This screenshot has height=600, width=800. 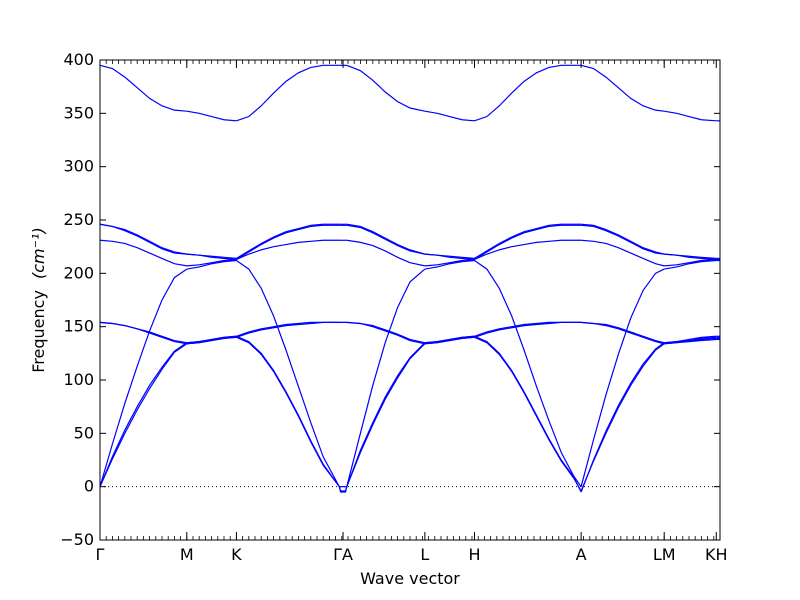 I want to click on band-line-seg4-band0, so click(x=386, y=415).